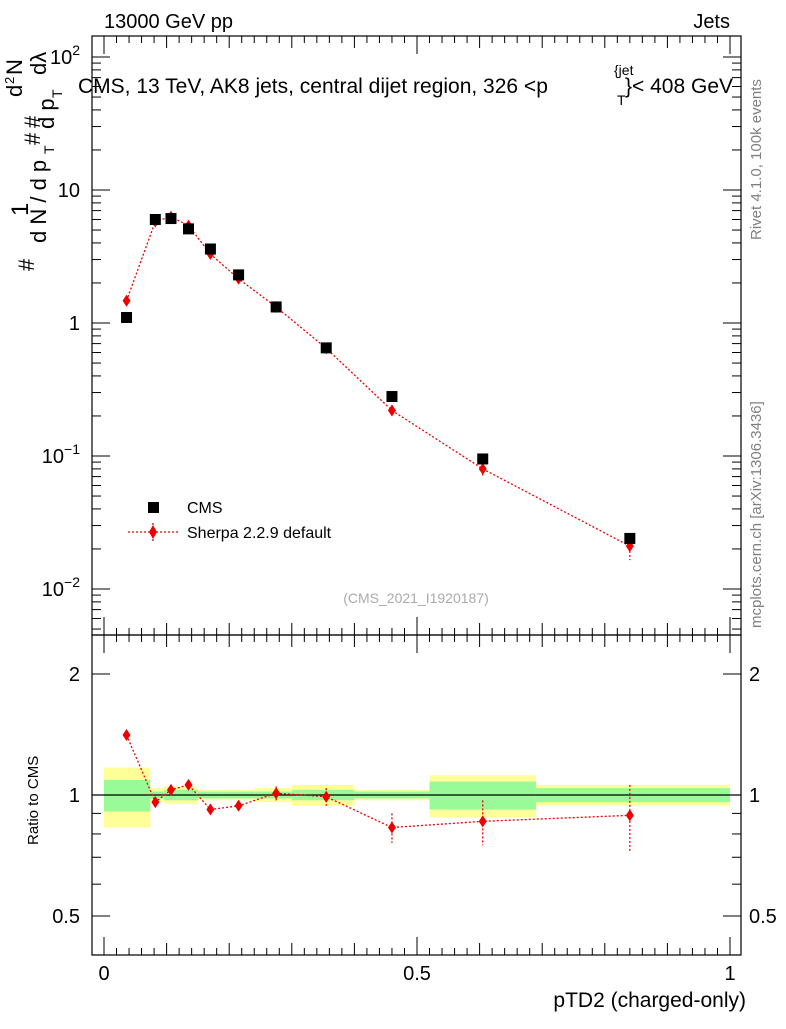 This screenshot has width=786, height=1029. Describe the element at coordinates (756, 159) in the screenshot. I see `rivet-version-label: Rivet 4.1.0, 100k events` at that location.